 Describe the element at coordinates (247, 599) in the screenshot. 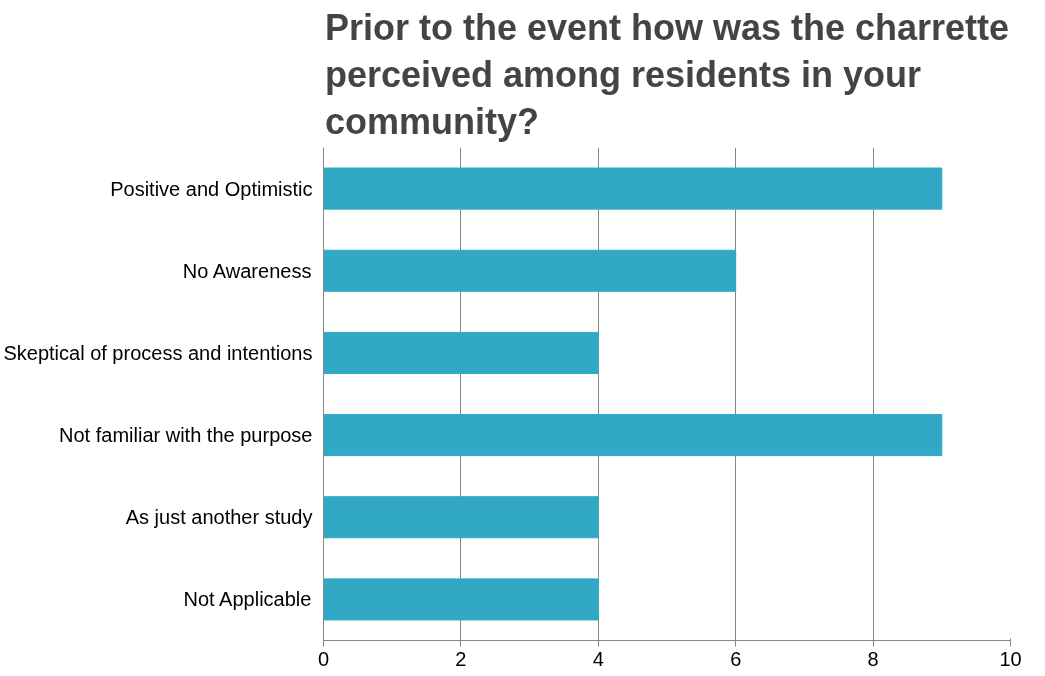

I see `y-tick-label: Not Applicable` at that location.